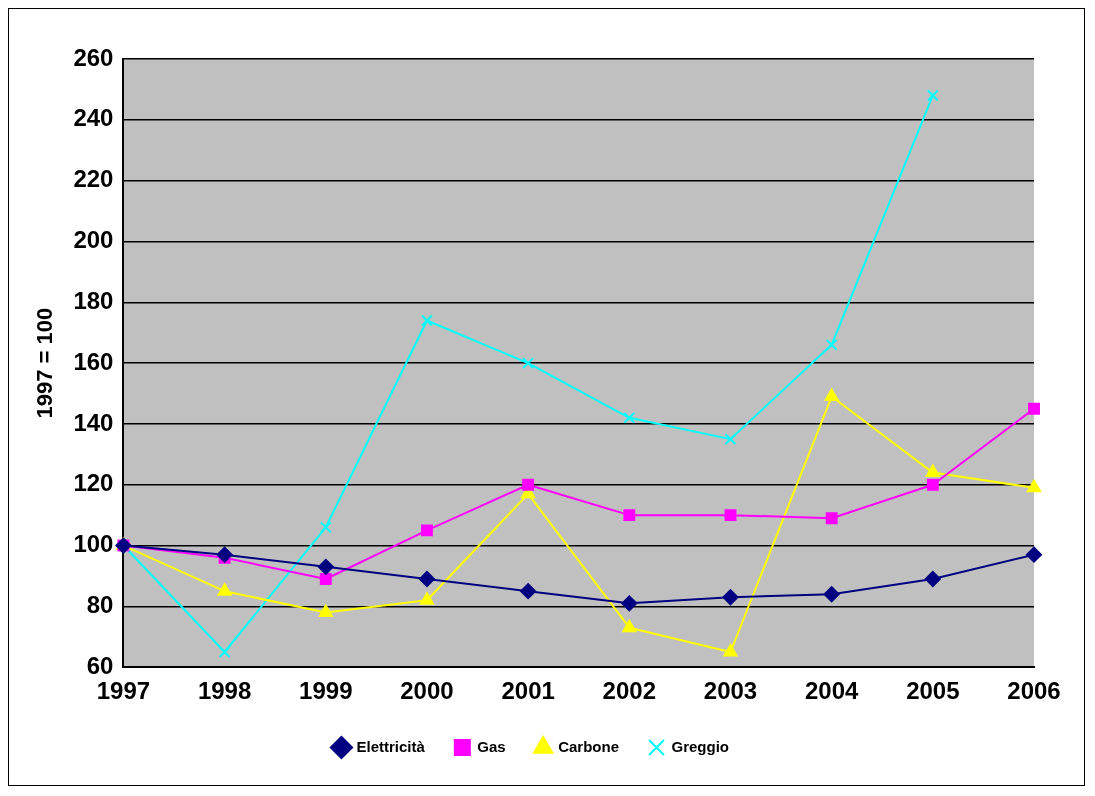 The width and height of the screenshot is (1095, 796). What do you see at coordinates (123, 691) in the screenshot?
I see `x-tick-label: 1997` at bounding box center [123, 691].